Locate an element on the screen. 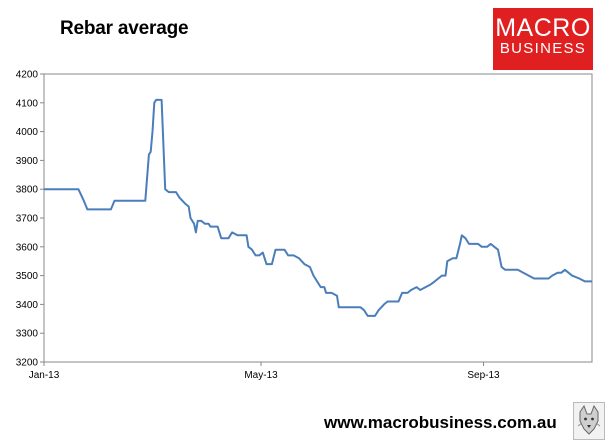  logo-line-macro: MACRO is located at coordinates (543, 28).